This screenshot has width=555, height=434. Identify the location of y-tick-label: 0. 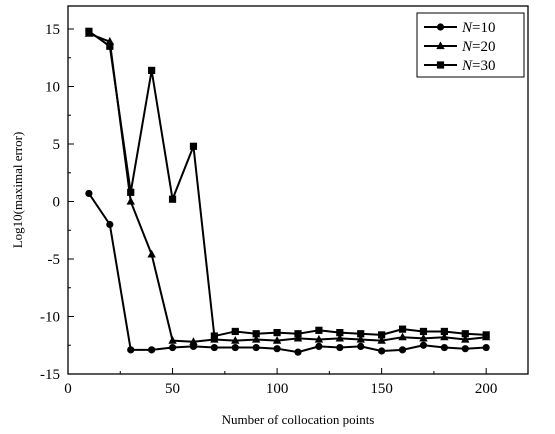
(57, 203).